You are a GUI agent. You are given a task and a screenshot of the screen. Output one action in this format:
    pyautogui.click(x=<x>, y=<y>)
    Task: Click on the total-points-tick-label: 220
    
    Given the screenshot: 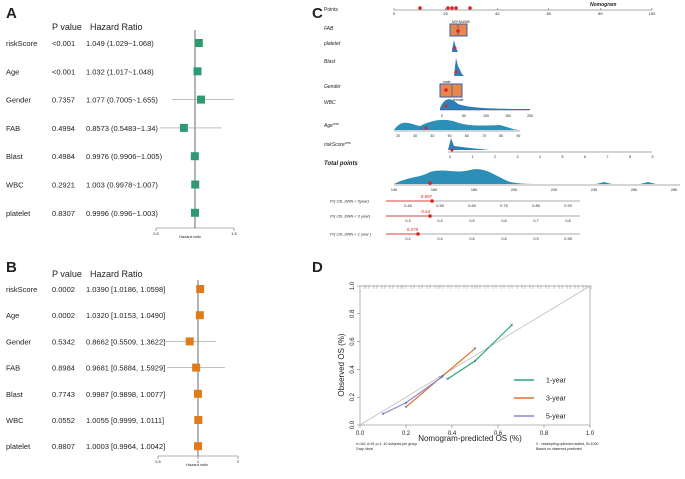 What is the action you would take?
    pyautogui.click(x=554, y=190)
    